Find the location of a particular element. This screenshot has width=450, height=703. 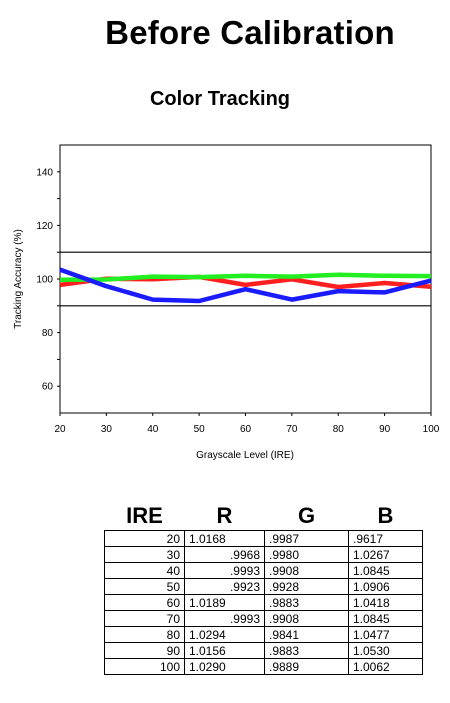

cell-ire: 90 is located at coordinates (144, 650).